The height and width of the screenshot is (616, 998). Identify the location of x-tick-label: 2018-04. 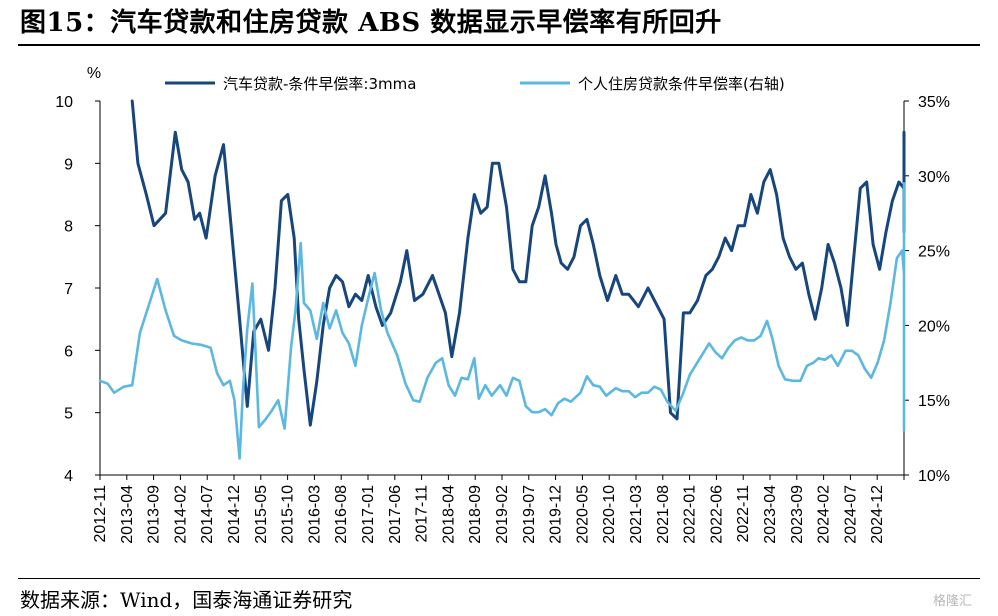
(448, 514).